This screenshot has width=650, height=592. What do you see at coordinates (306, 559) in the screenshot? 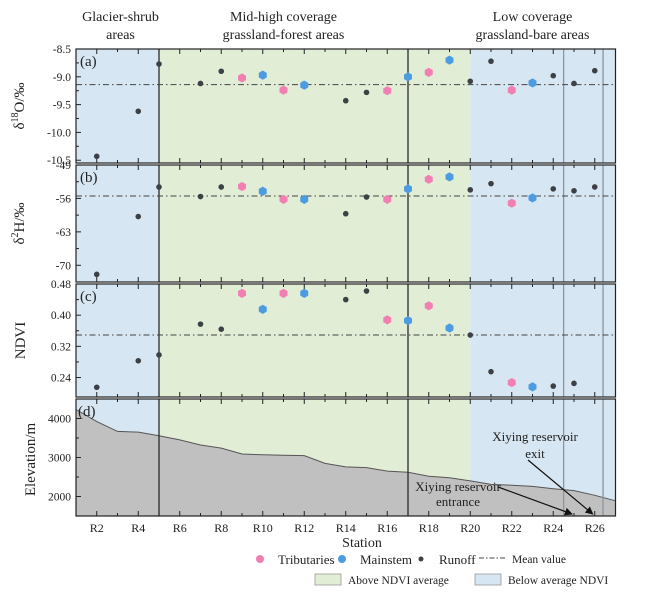
I see `legend-tributaries-label: Tributaries` at bounding box center [306, 559].